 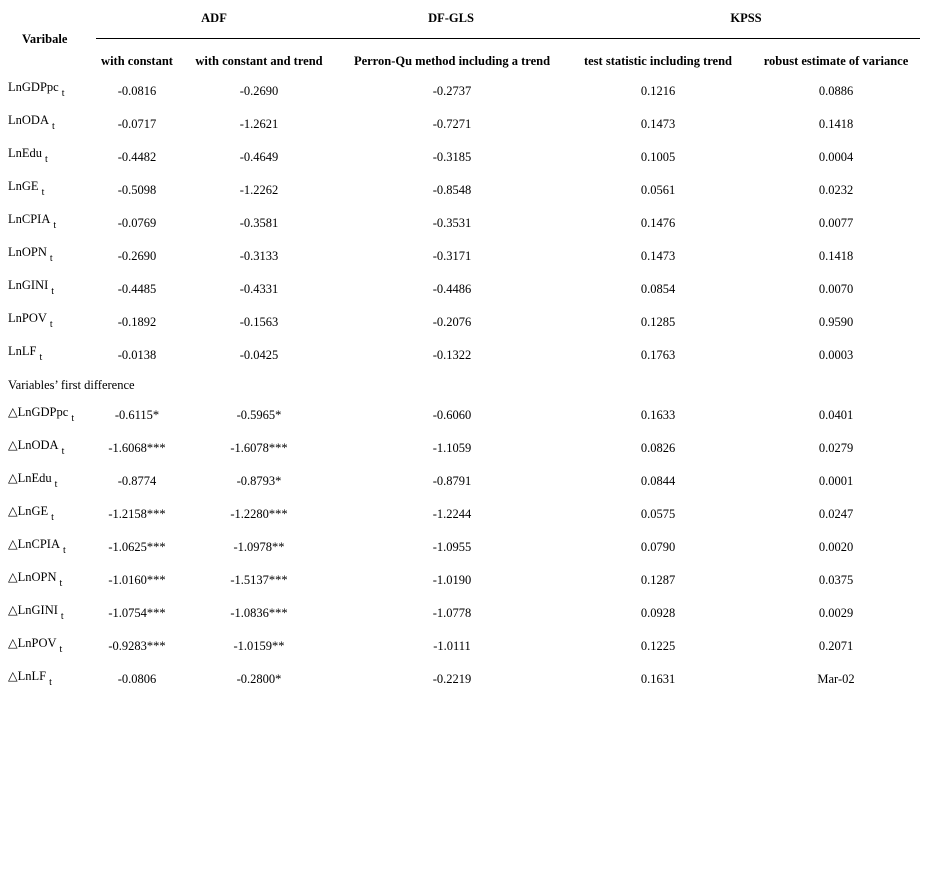 I want to click on table-cell: -0.1322, so click(x=452, y=355).